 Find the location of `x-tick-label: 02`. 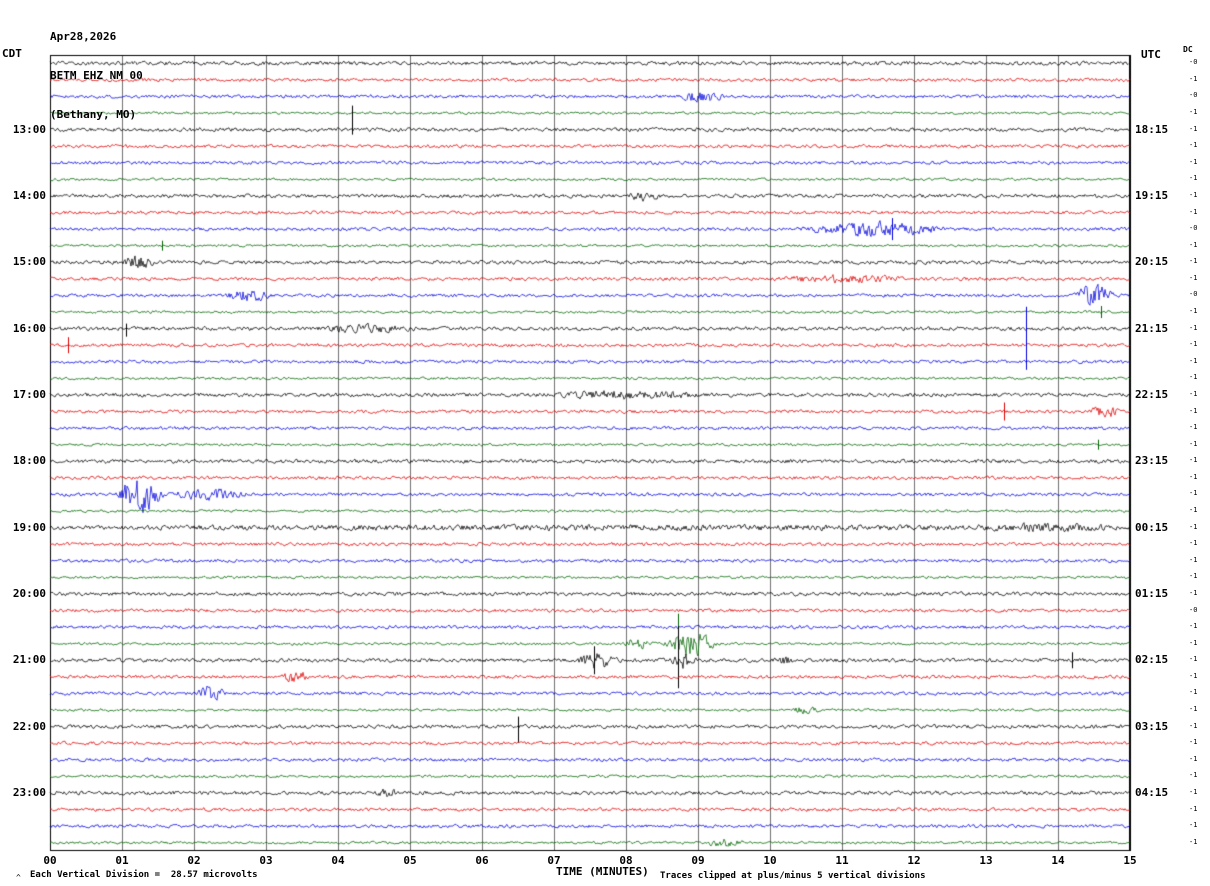

x-tick-label: 02 is located at coordinates (194, 860).